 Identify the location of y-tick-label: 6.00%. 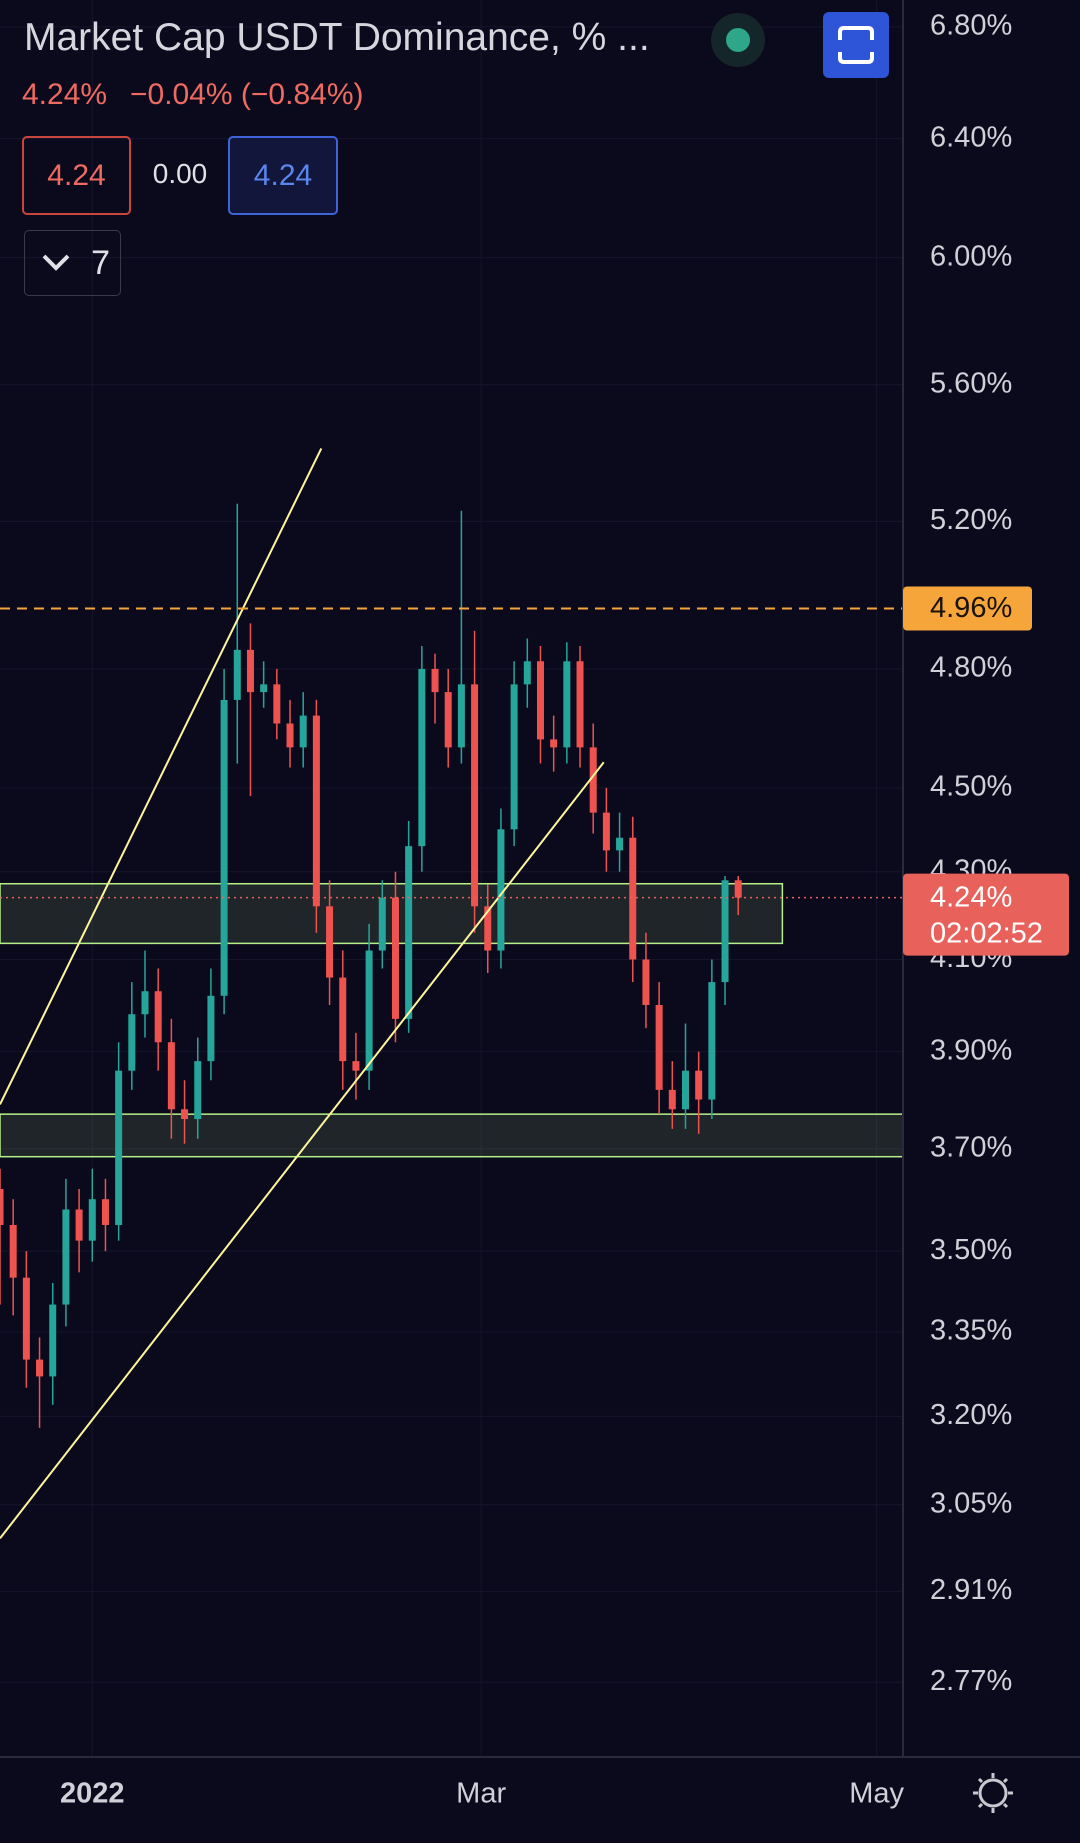
(971, 256).